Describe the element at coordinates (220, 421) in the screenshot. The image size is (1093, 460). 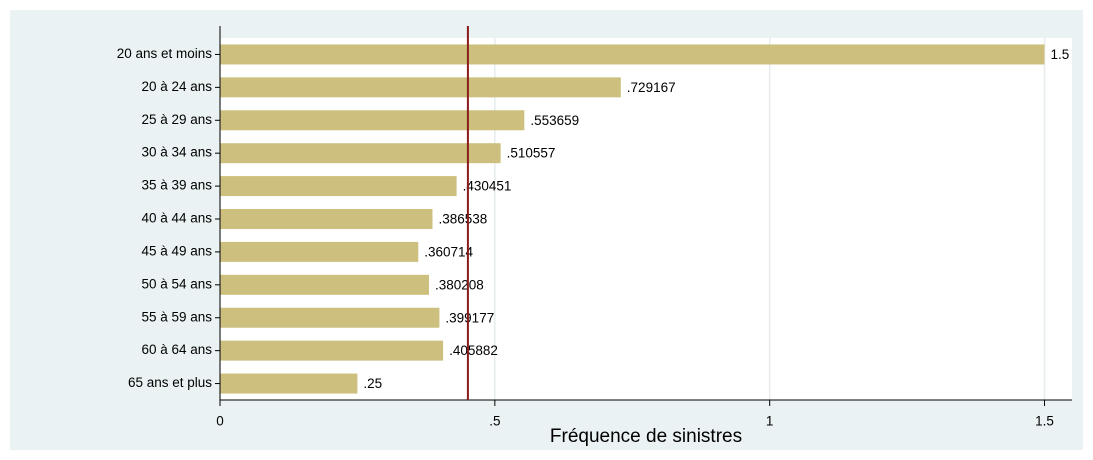
I see `x-tick-label: 0` at that location.